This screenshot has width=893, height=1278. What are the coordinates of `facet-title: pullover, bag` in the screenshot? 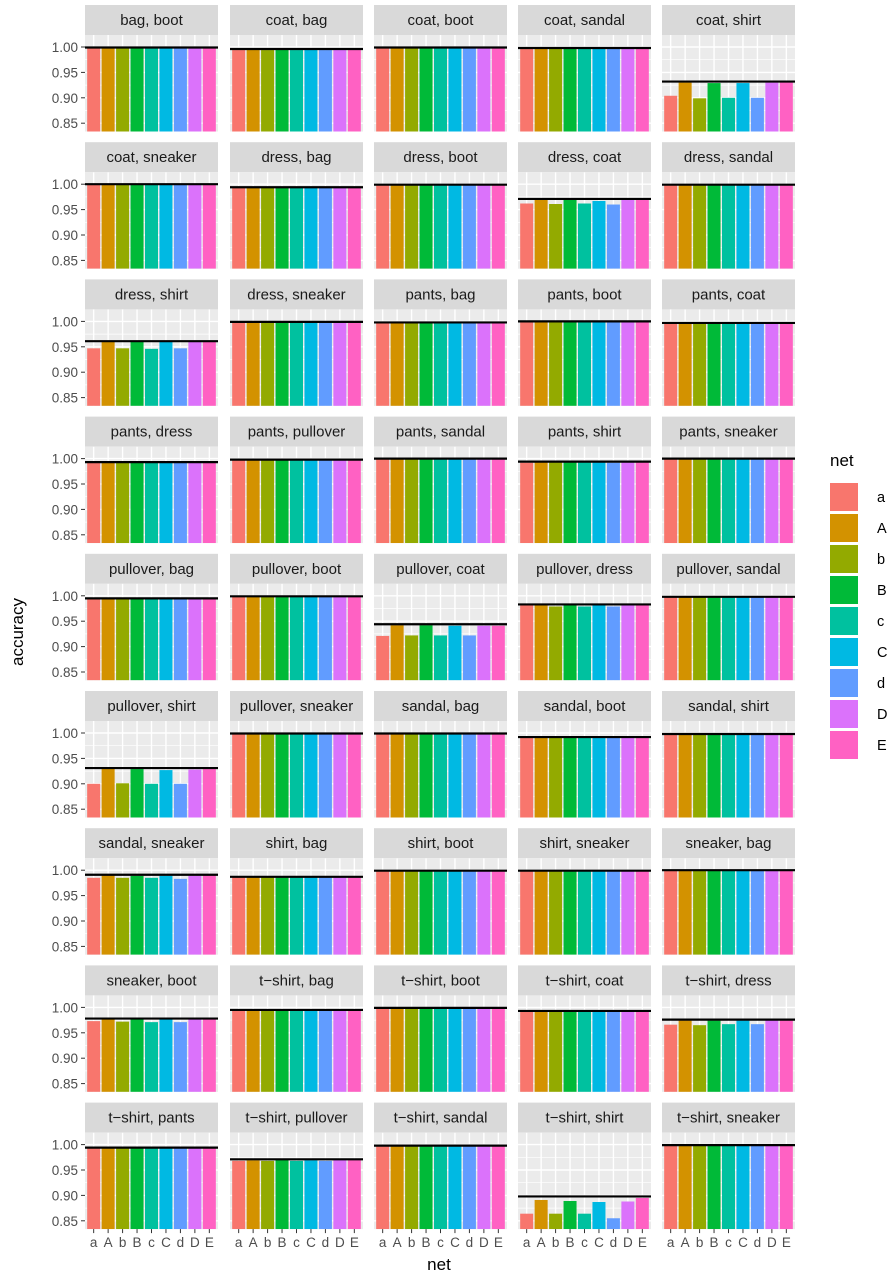 It's located at (151, 569).